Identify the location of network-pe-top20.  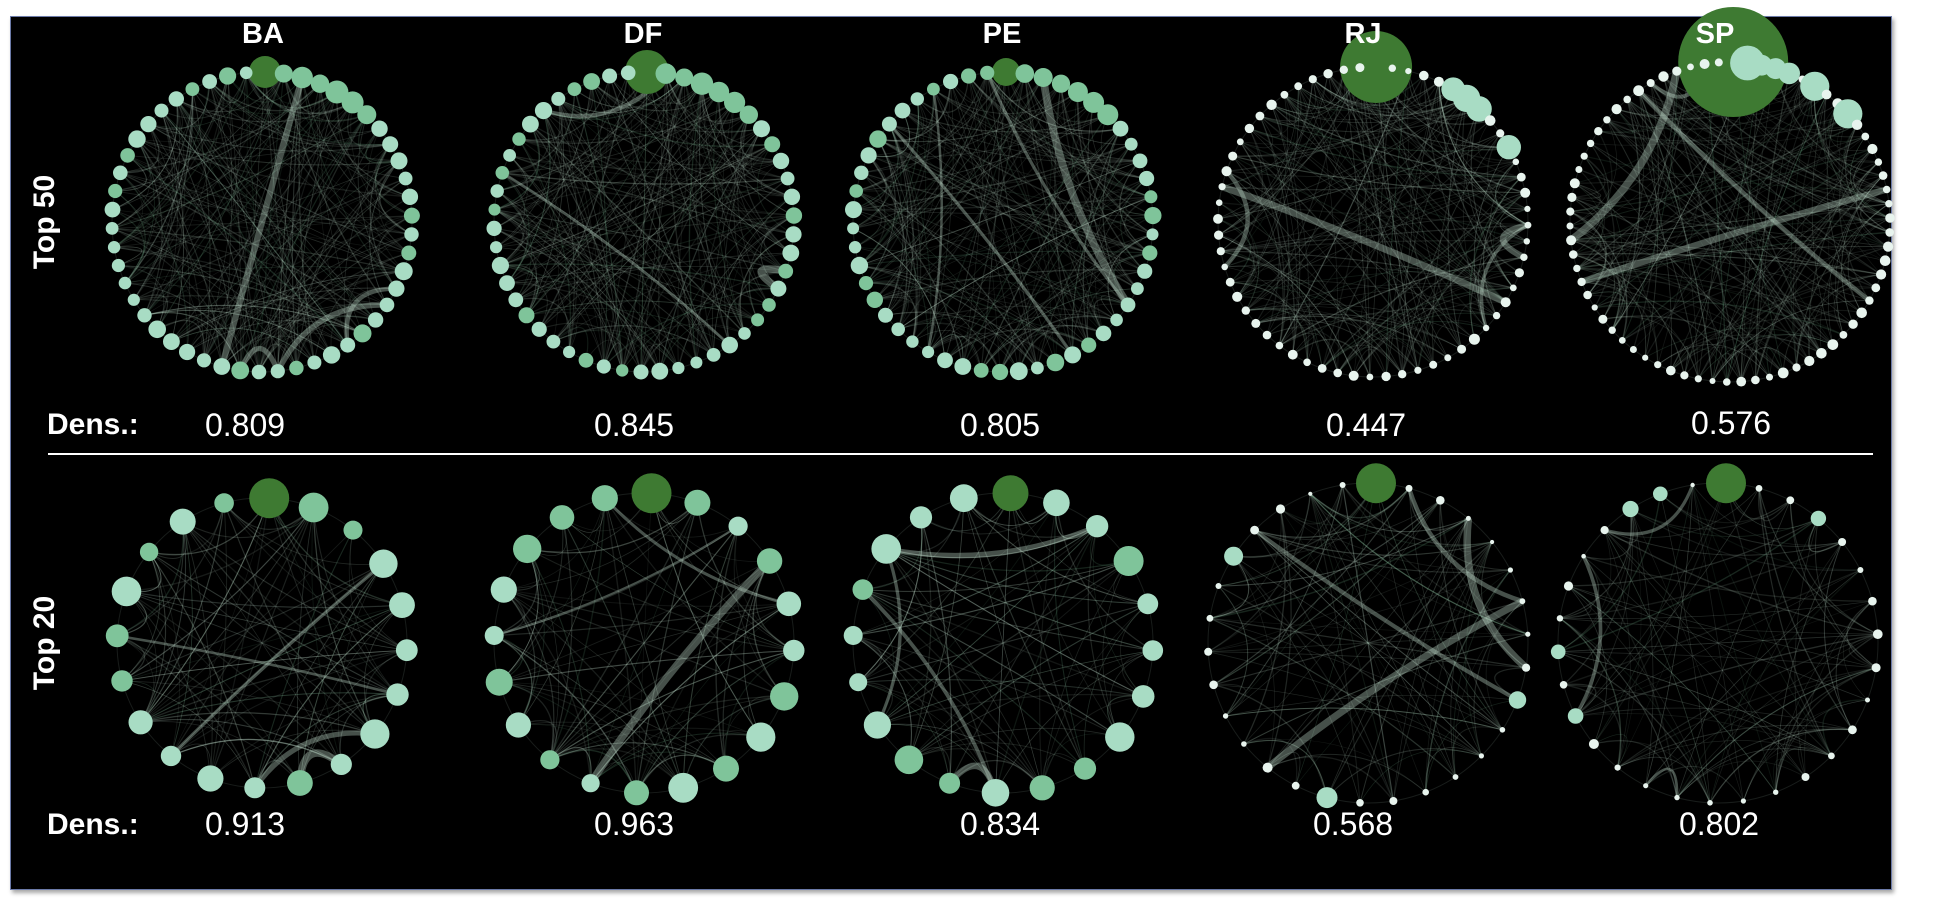
(1003, 641).